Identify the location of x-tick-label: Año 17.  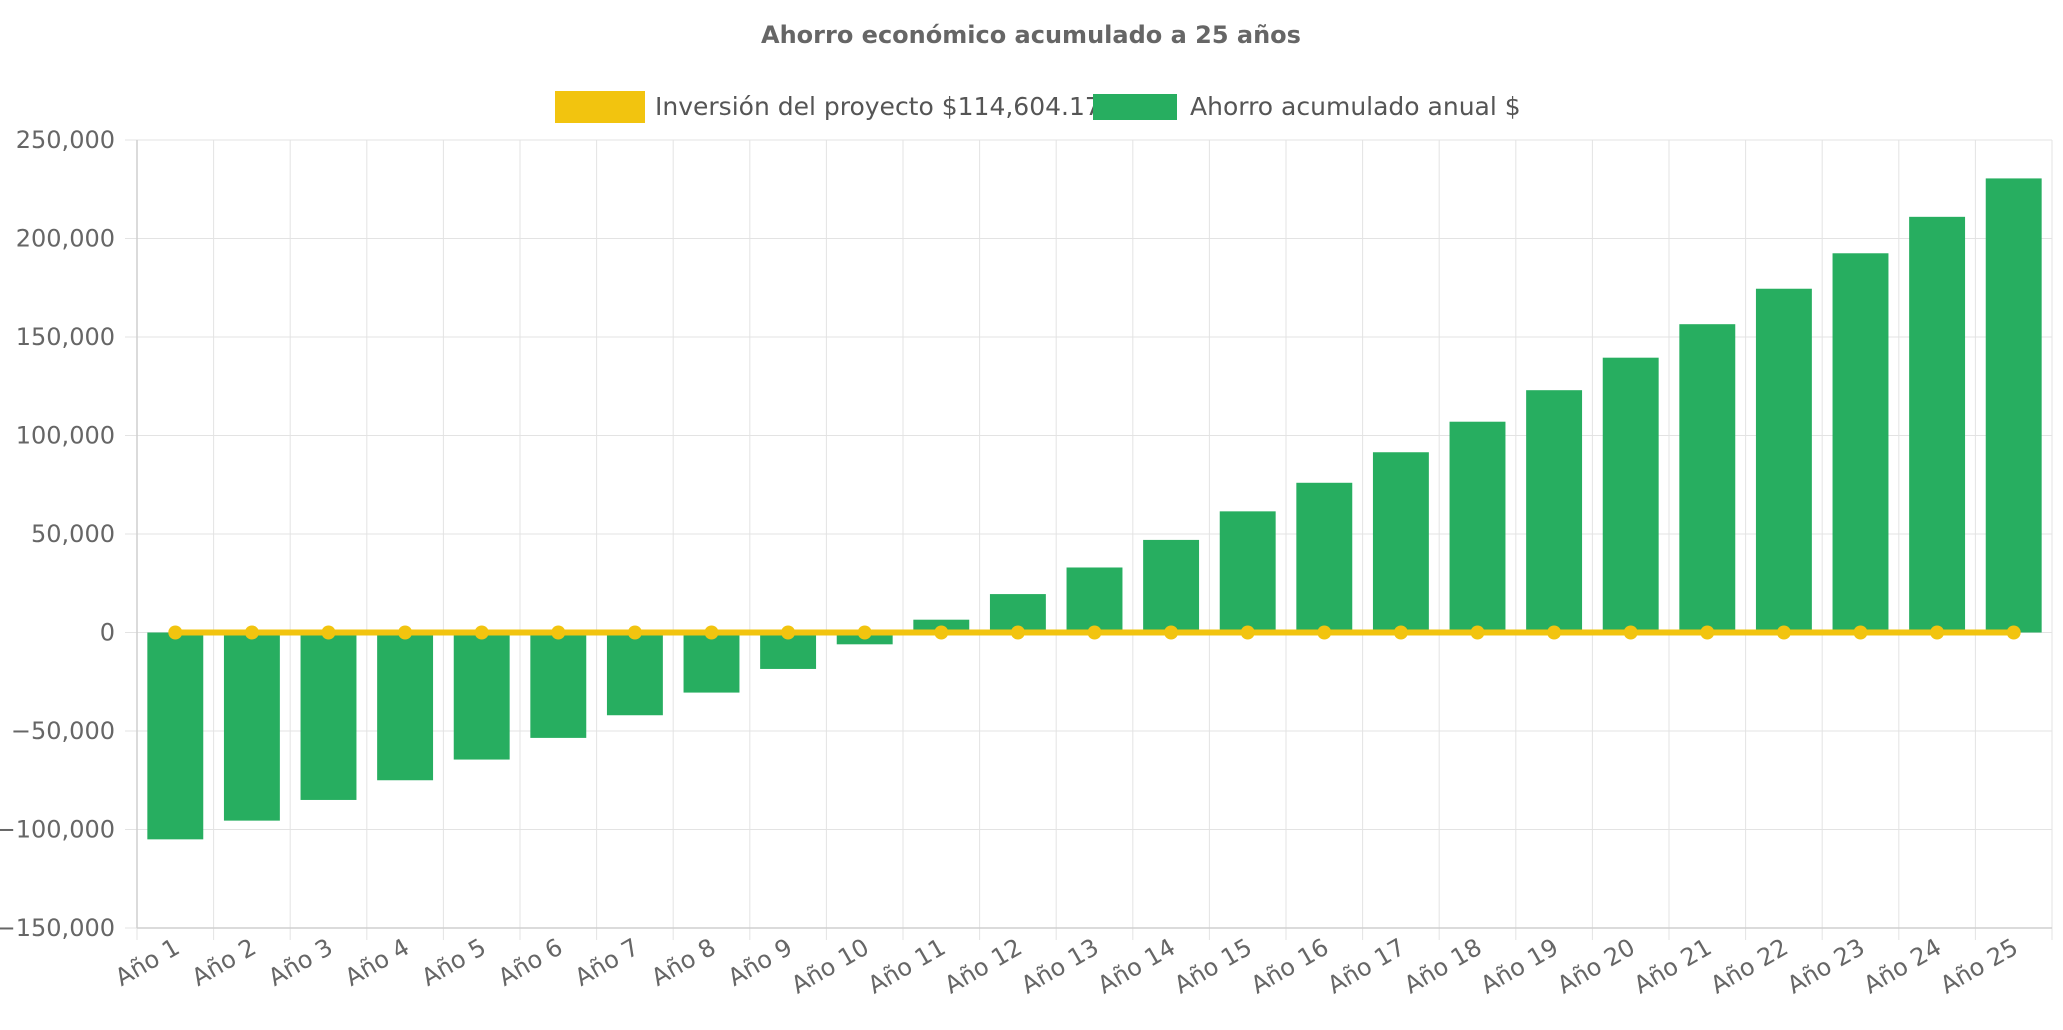
(1366, 966).